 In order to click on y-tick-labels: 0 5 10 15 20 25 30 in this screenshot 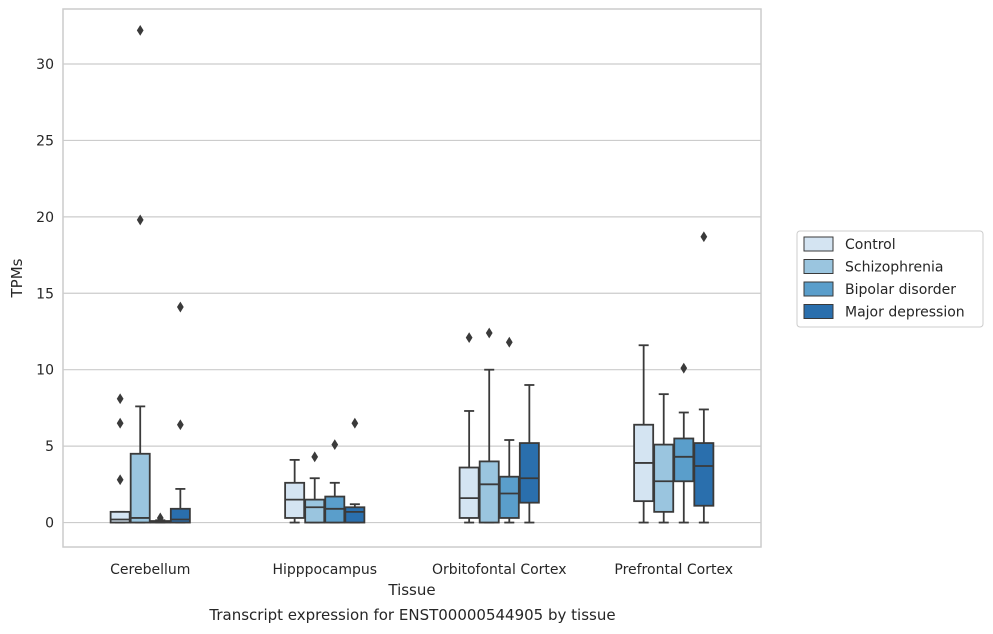, I will do `click(45, 294)`.